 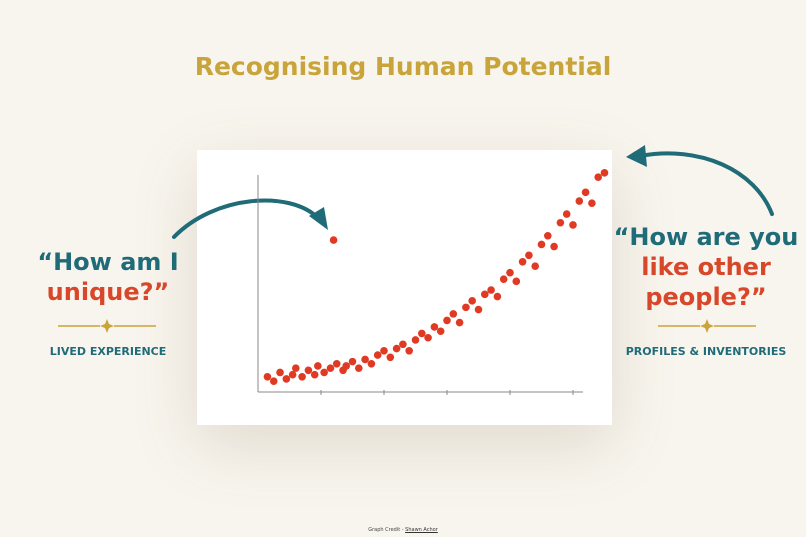 What do you see at coordinates (706, 351) in the screenshot?
I see `right-caption: PROFILES & INVENTORIES` at bounding box center [706, 351].